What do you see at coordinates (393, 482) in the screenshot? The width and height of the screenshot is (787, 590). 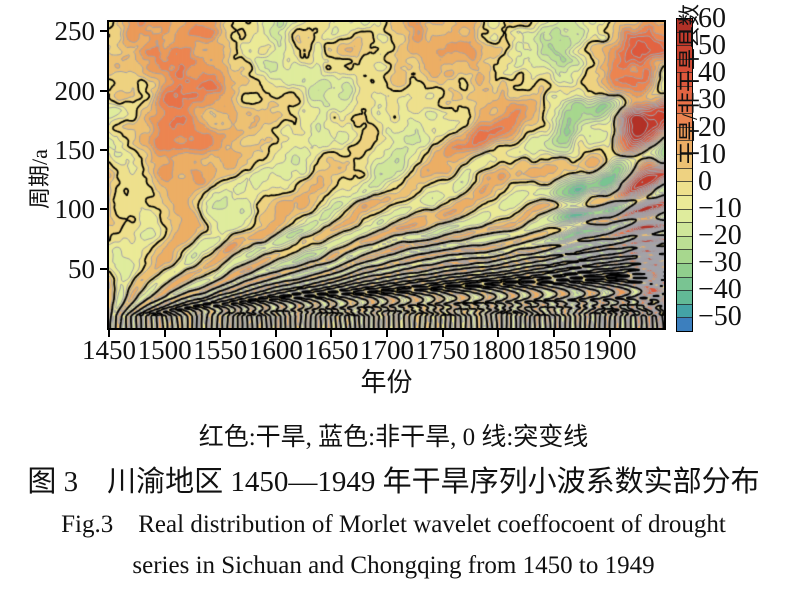 I see `caption-chinese: 图 3 川渝地区 1450—1949 年干旱序列小波系数实部分布` at bounding box center [393, 482].